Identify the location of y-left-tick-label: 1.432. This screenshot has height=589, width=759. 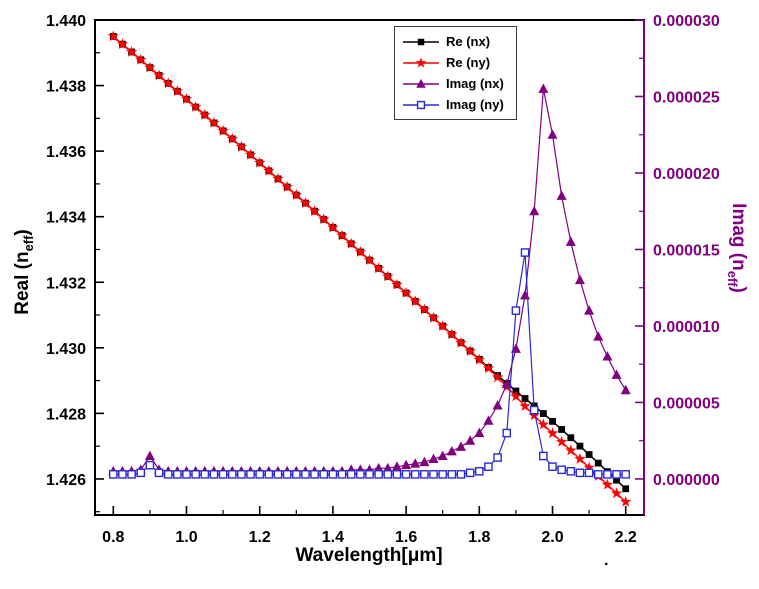
(66, 283).